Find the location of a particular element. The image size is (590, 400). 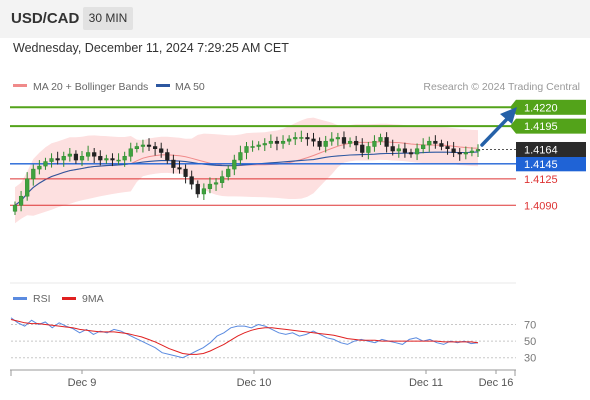

credit-text: Research © 2024 Trading Central is located at coordinates (501, 87).